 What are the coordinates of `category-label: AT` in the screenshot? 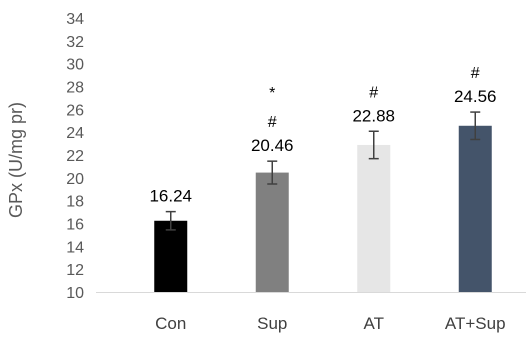 It's located at (374, 323).